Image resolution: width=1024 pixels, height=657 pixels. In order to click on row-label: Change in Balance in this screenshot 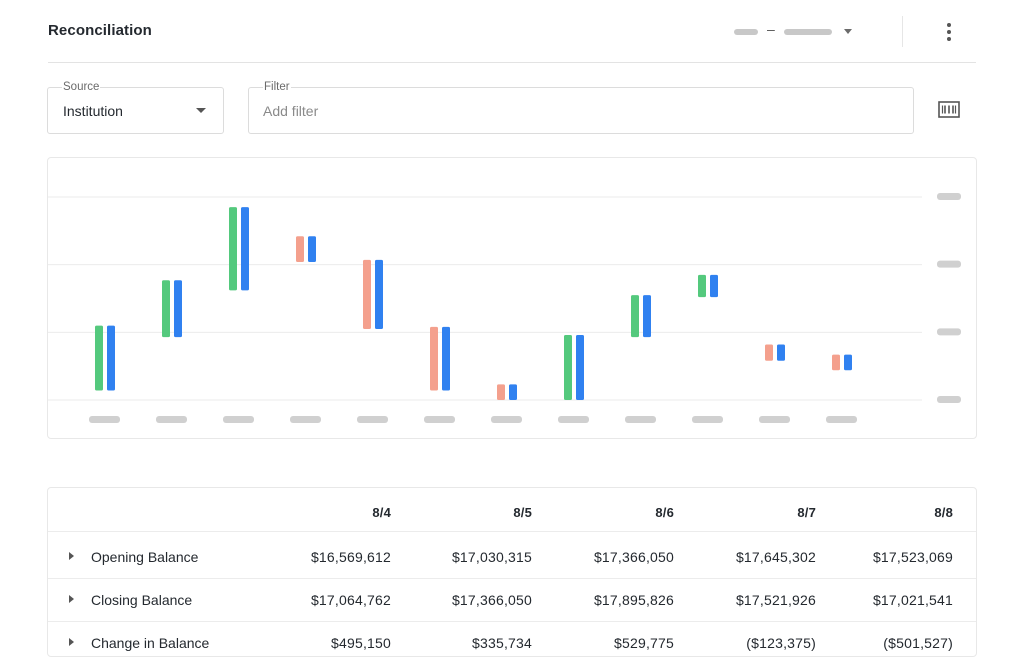, I will do `click(150, 643)`.